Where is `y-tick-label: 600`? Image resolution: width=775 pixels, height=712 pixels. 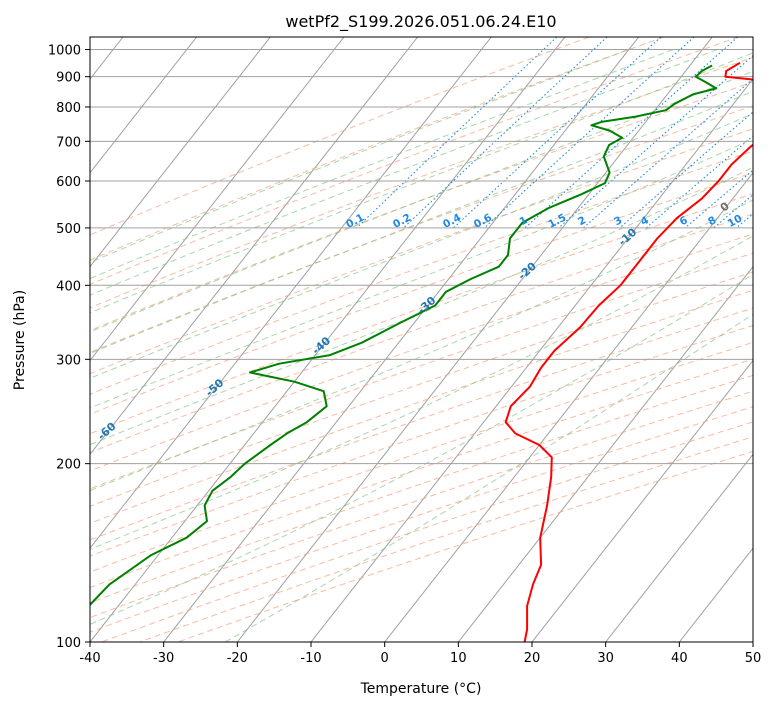 y-tick-label: 600 is located at coordinates (68, 182).